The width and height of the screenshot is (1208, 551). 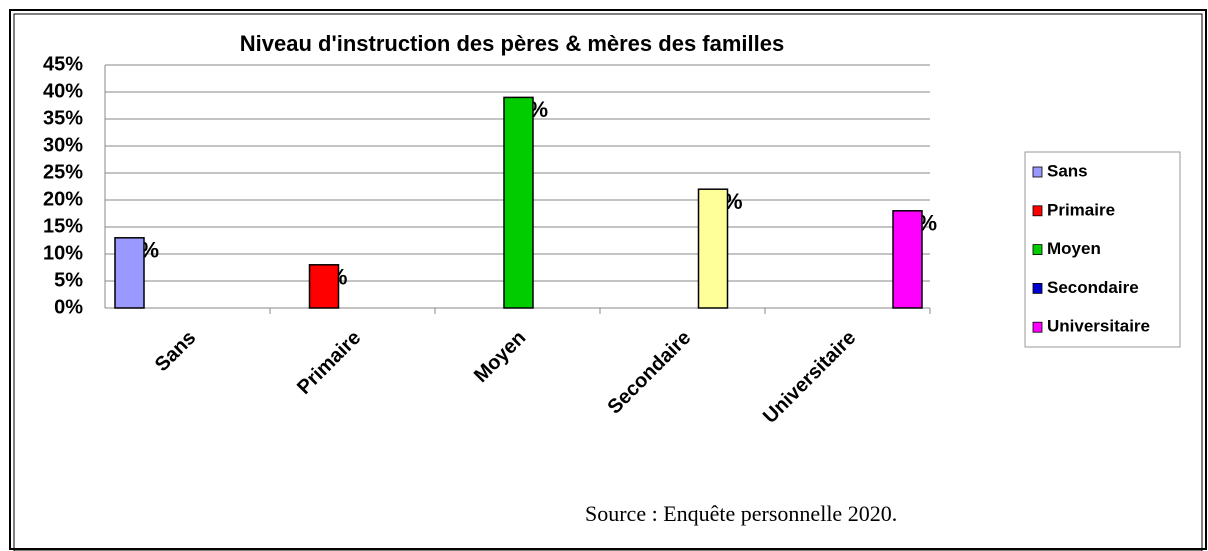 I want to click on y-tick-label: 20%, so click(x=63, y=199).